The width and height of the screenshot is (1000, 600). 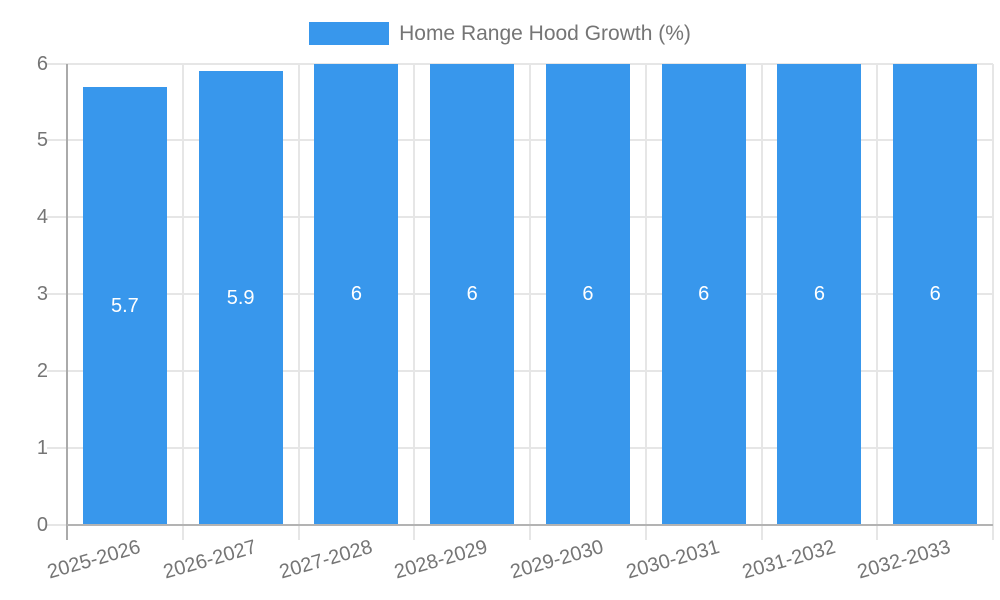 I want to click on y-axis-tick-label: 6, so click(x=42, y=63).